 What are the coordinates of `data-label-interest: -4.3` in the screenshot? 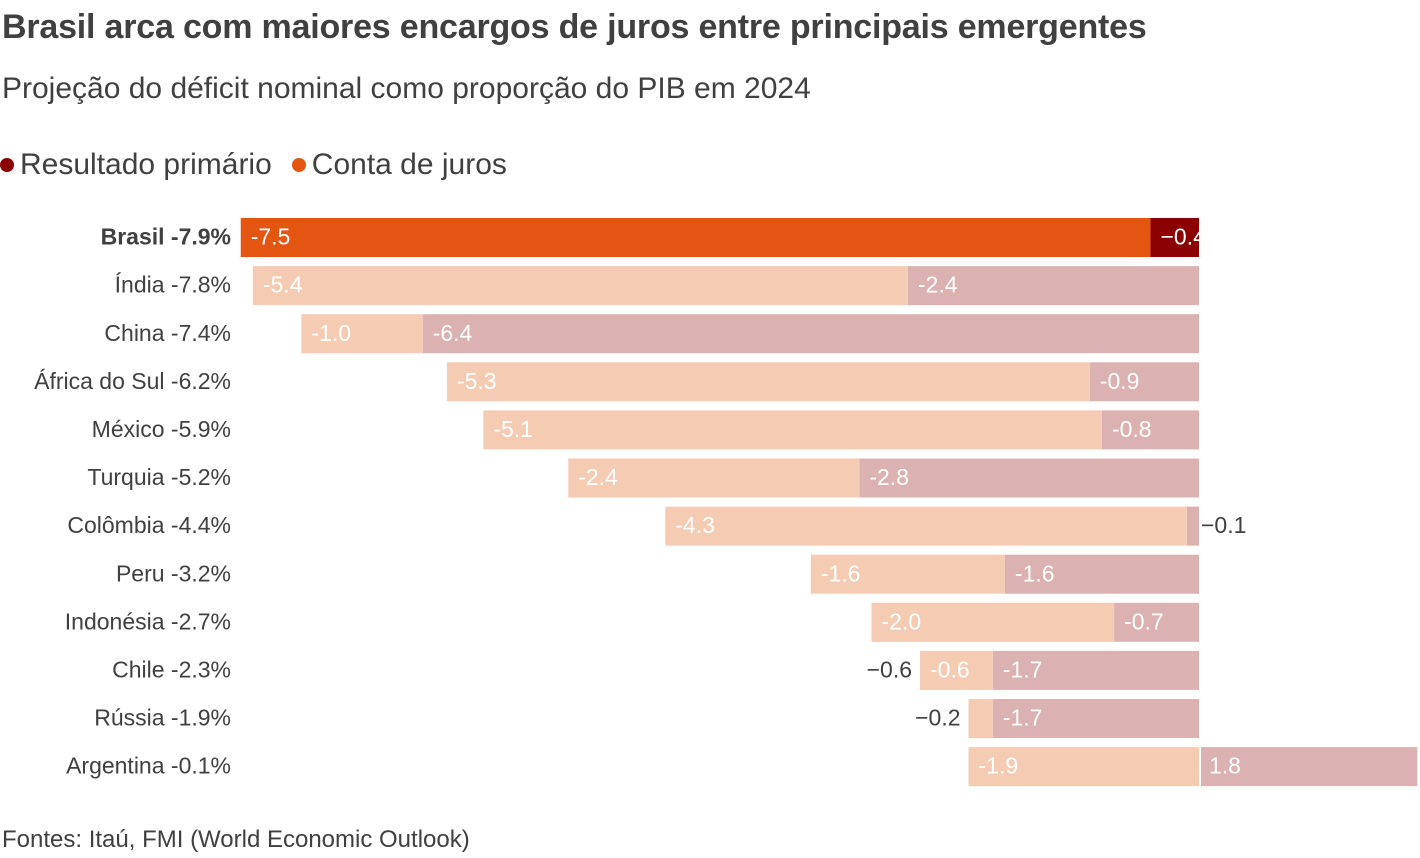 It's located at (695, 525).